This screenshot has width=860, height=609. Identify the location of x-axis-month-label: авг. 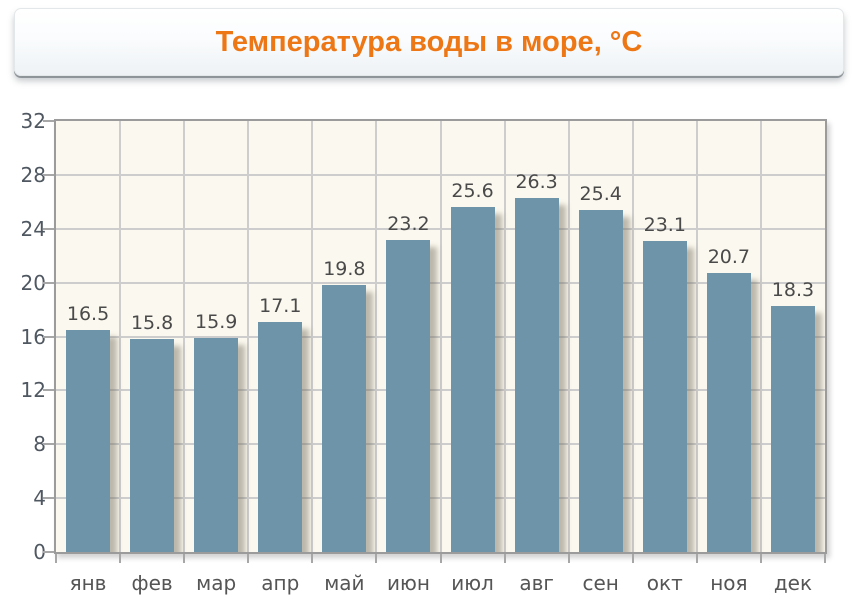
(536, 583).